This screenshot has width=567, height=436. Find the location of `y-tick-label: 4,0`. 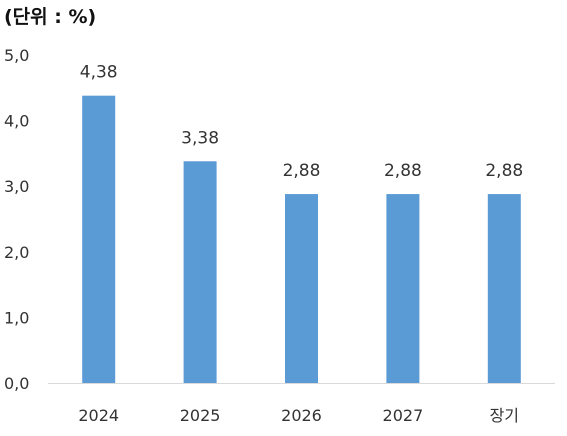

y-tick-label: 4,0 is located at coordinates (16, 121).